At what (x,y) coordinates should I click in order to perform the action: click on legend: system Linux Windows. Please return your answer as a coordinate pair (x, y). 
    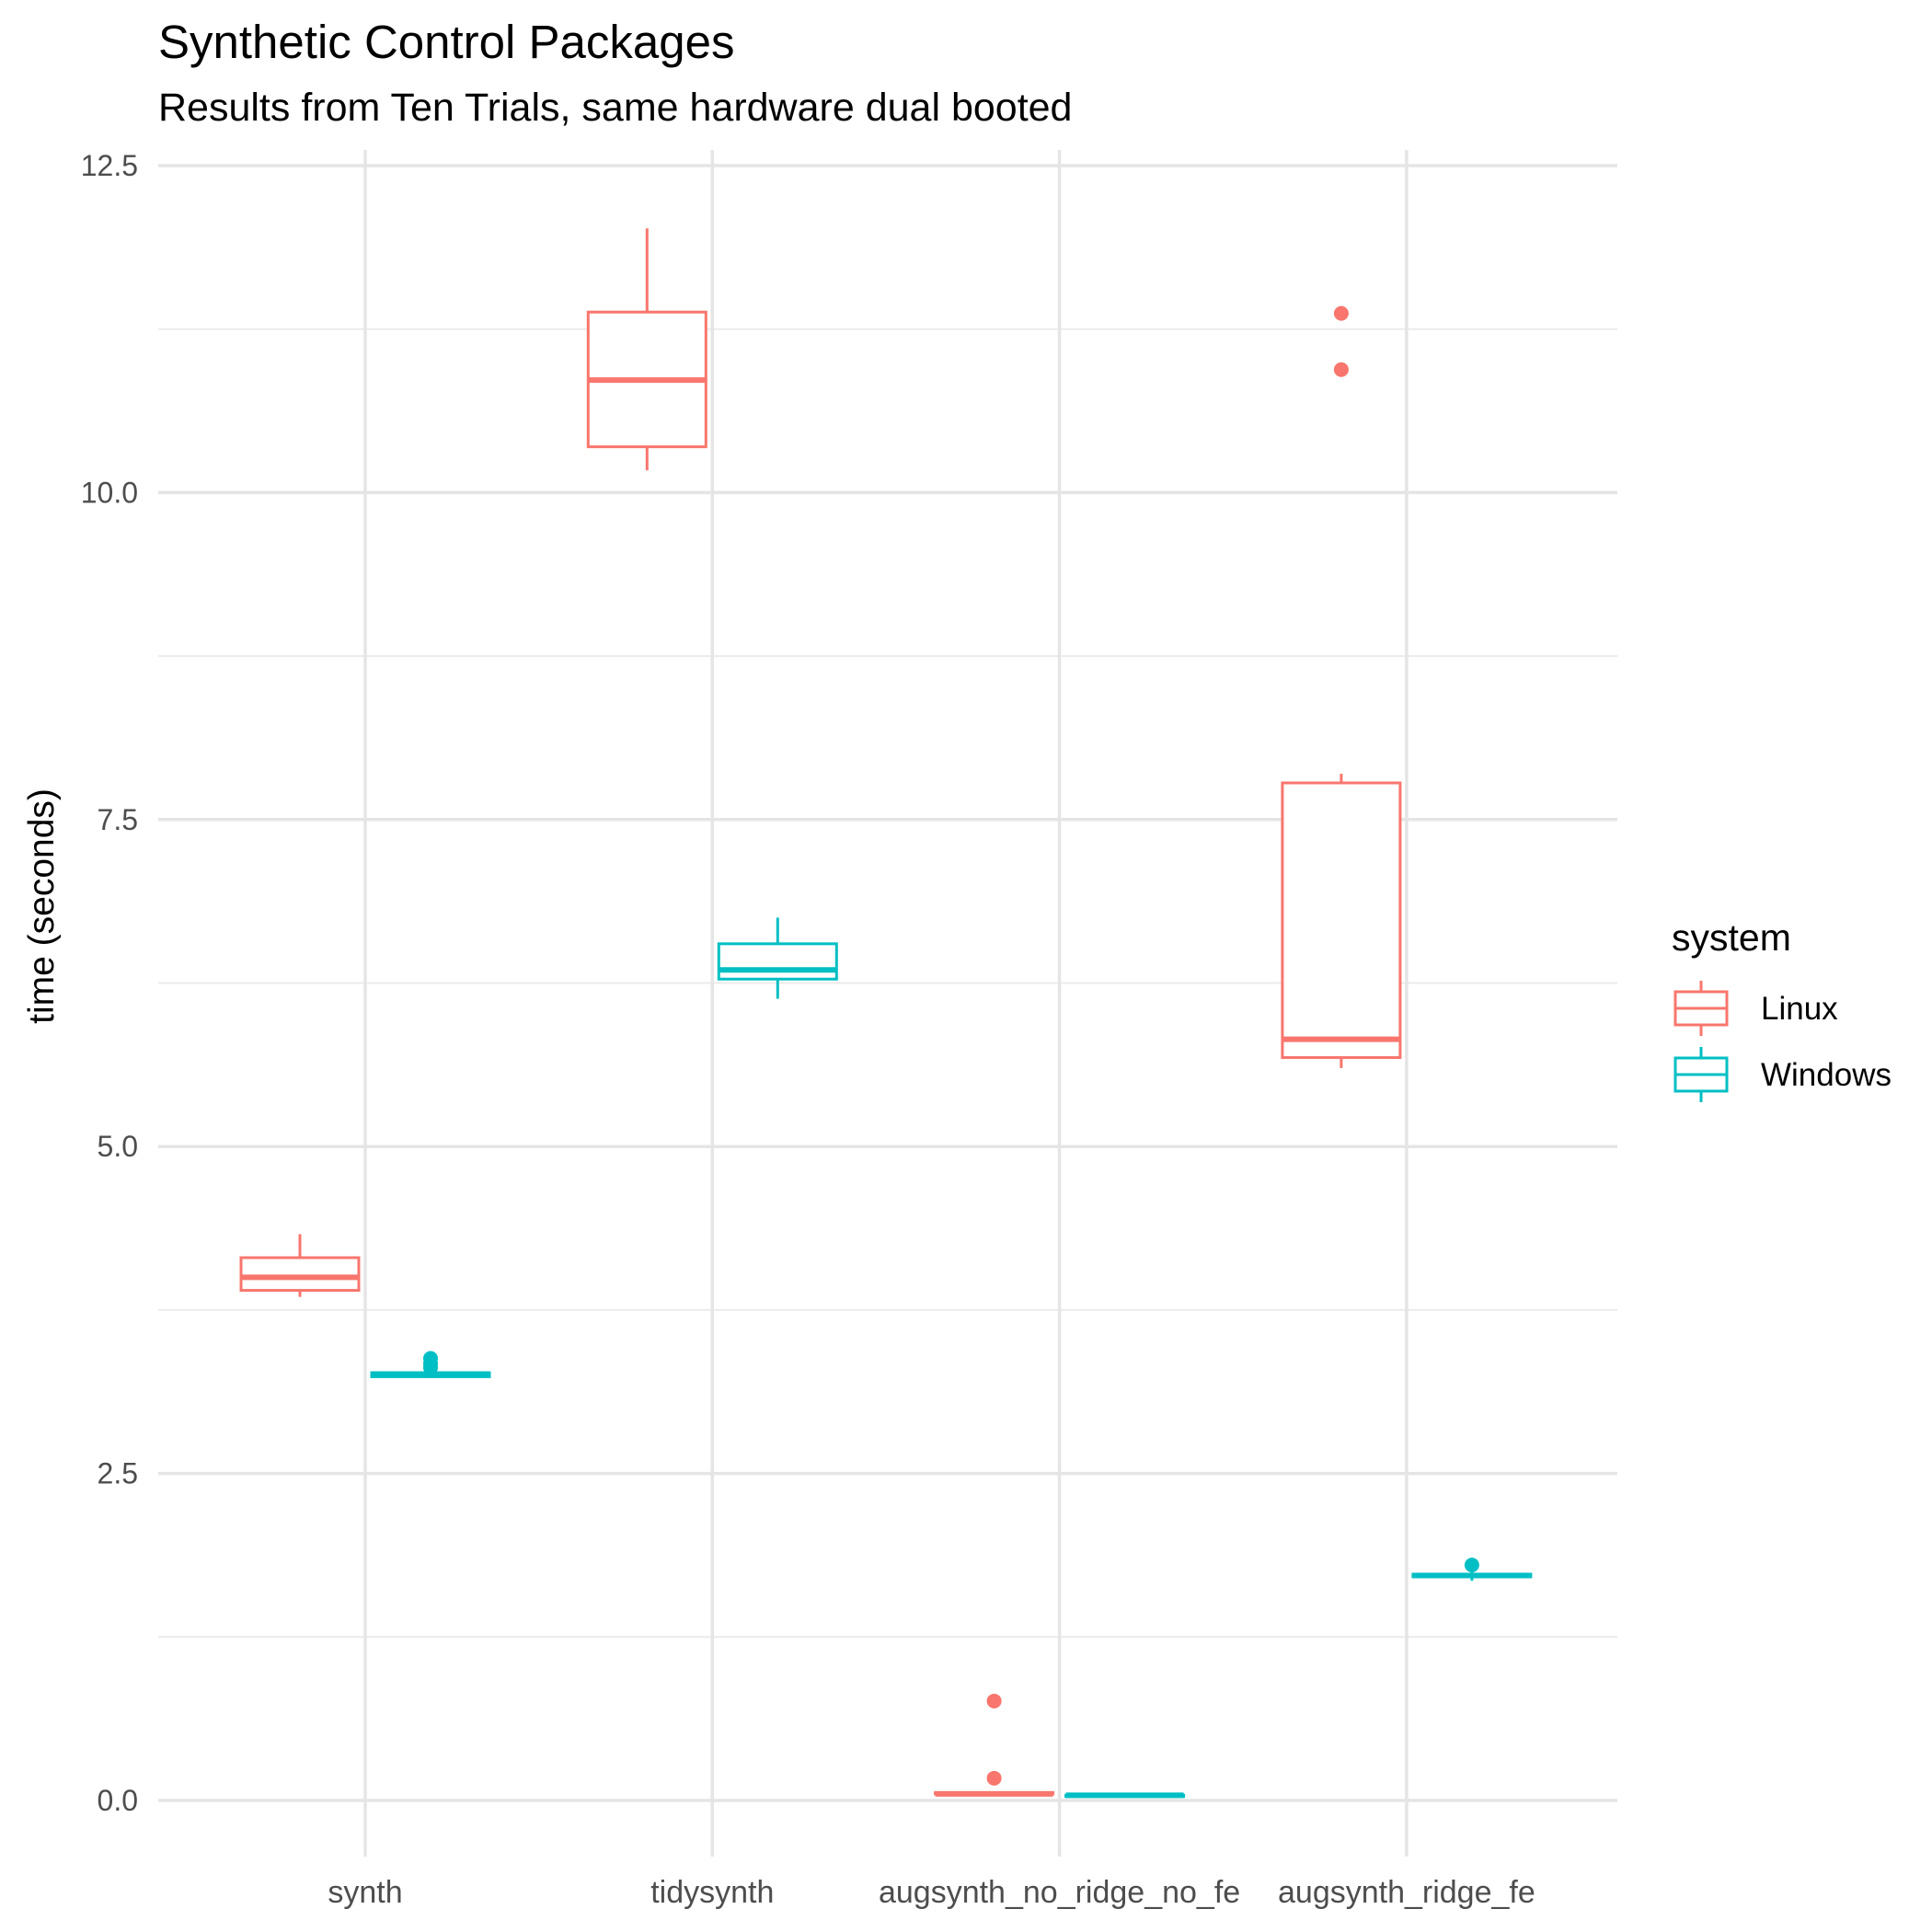
    Looking at the image, I should click on (1782, 1009).